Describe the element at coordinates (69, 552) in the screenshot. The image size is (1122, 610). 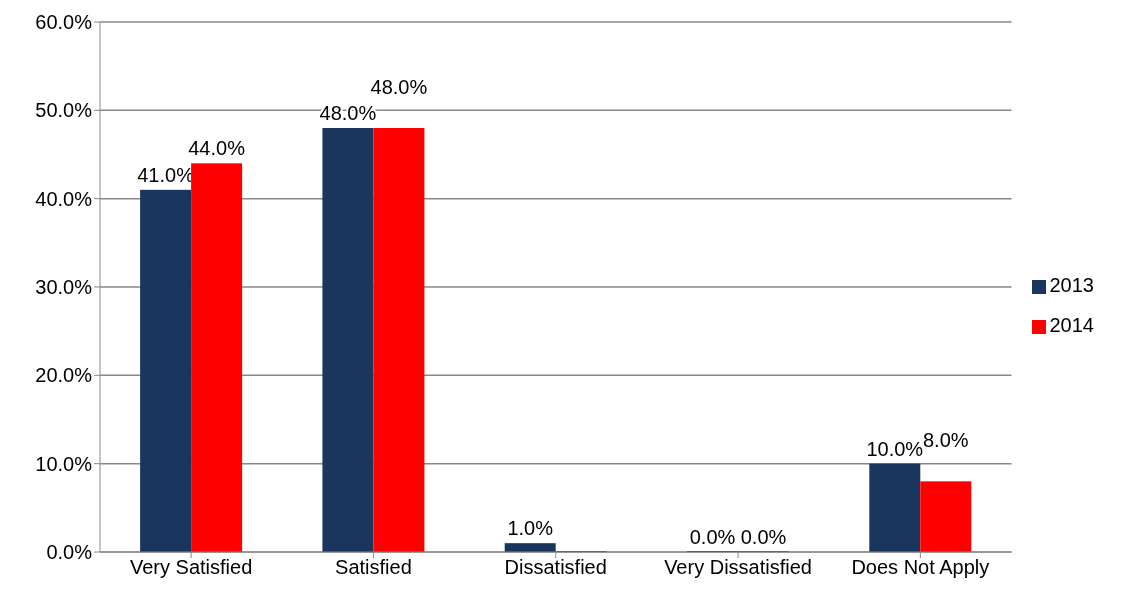
I see `y-tick-label: 0.0%` at that location.